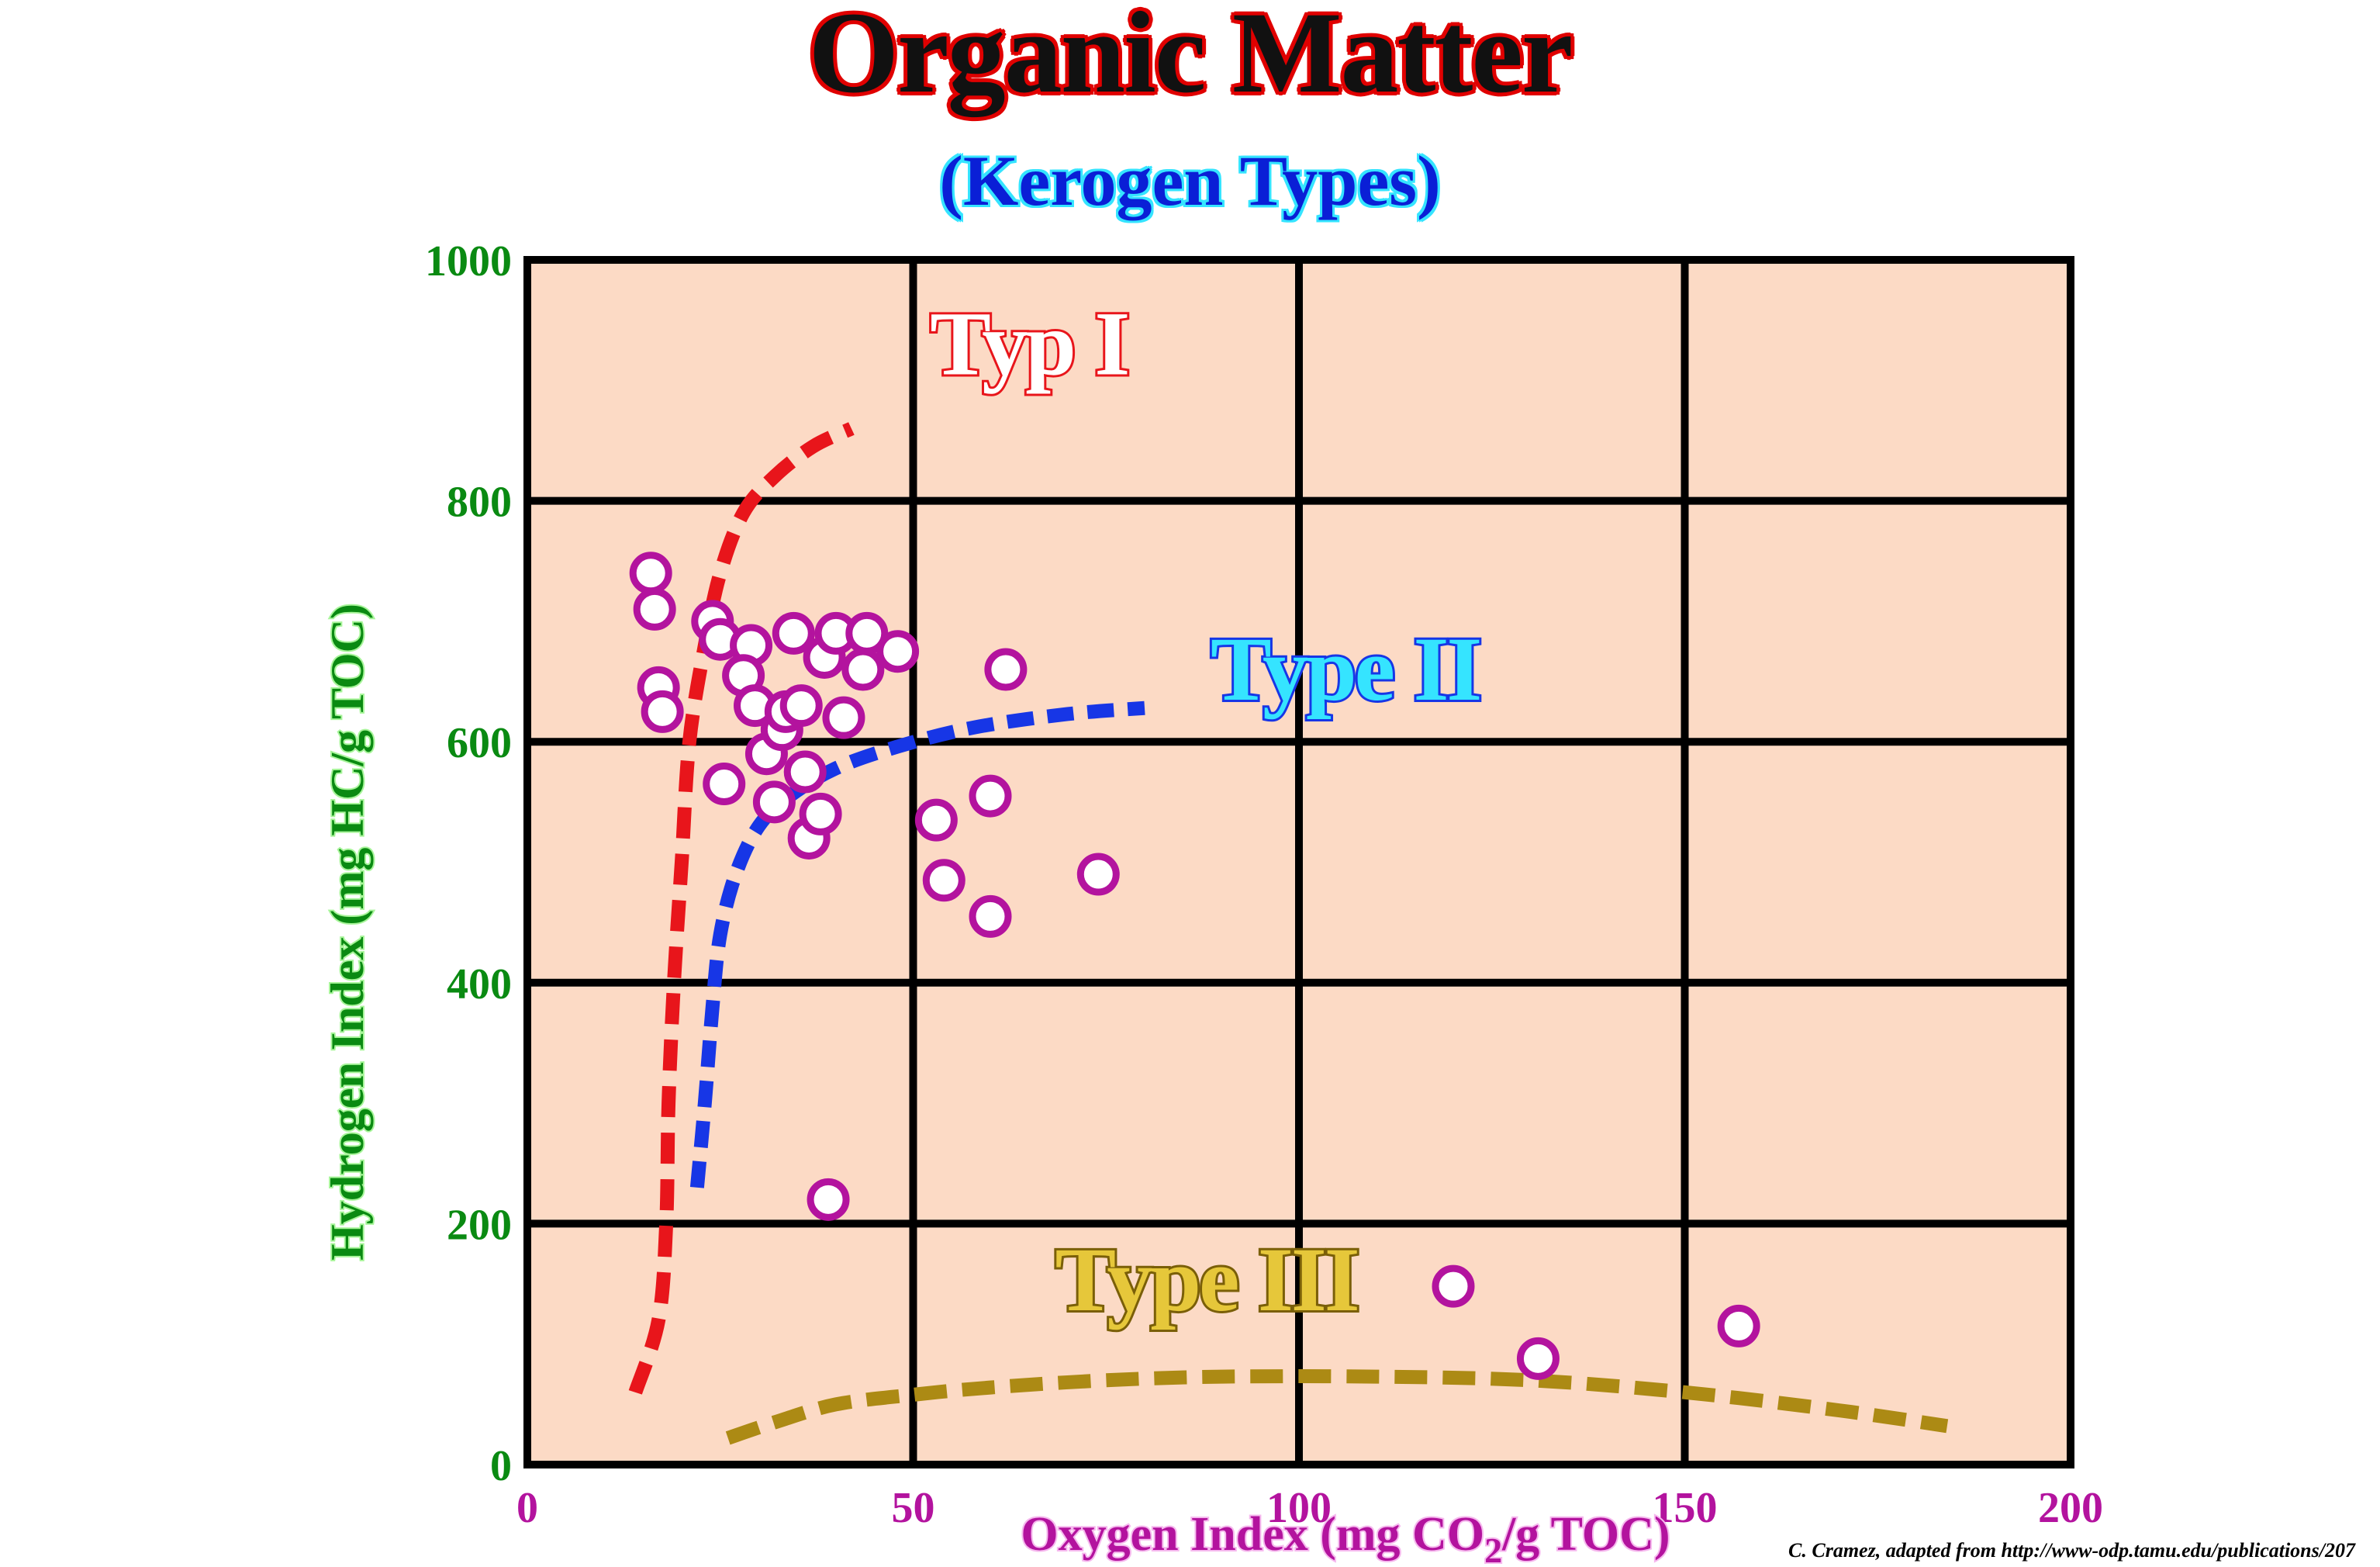  What do you see at coordinates (914, 1508) in the screenshot?
I see `x-tick-label: 50` at bounding box center [914, 1508].